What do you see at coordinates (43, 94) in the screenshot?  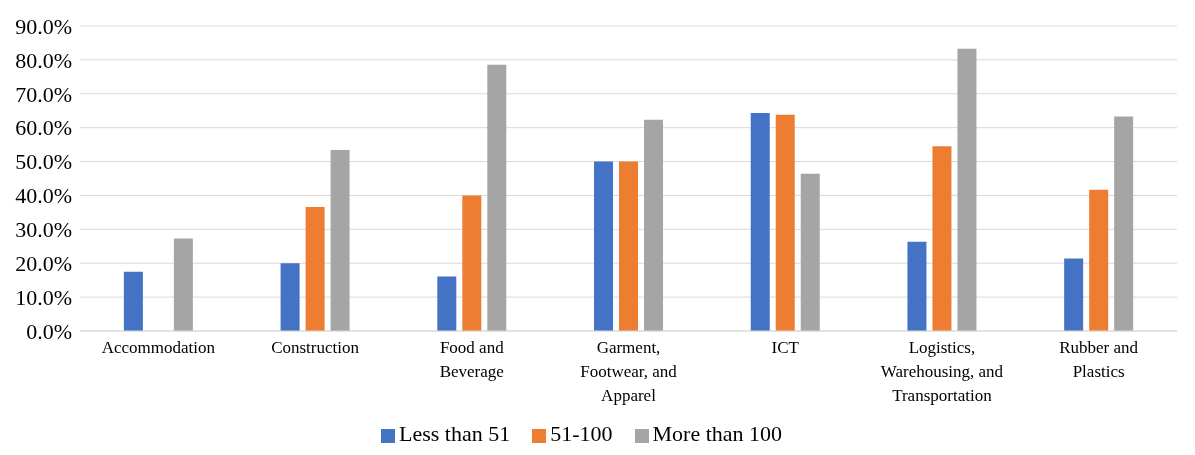 I see `y-tick-label: 70.0%` at bounding box center [43, 94].